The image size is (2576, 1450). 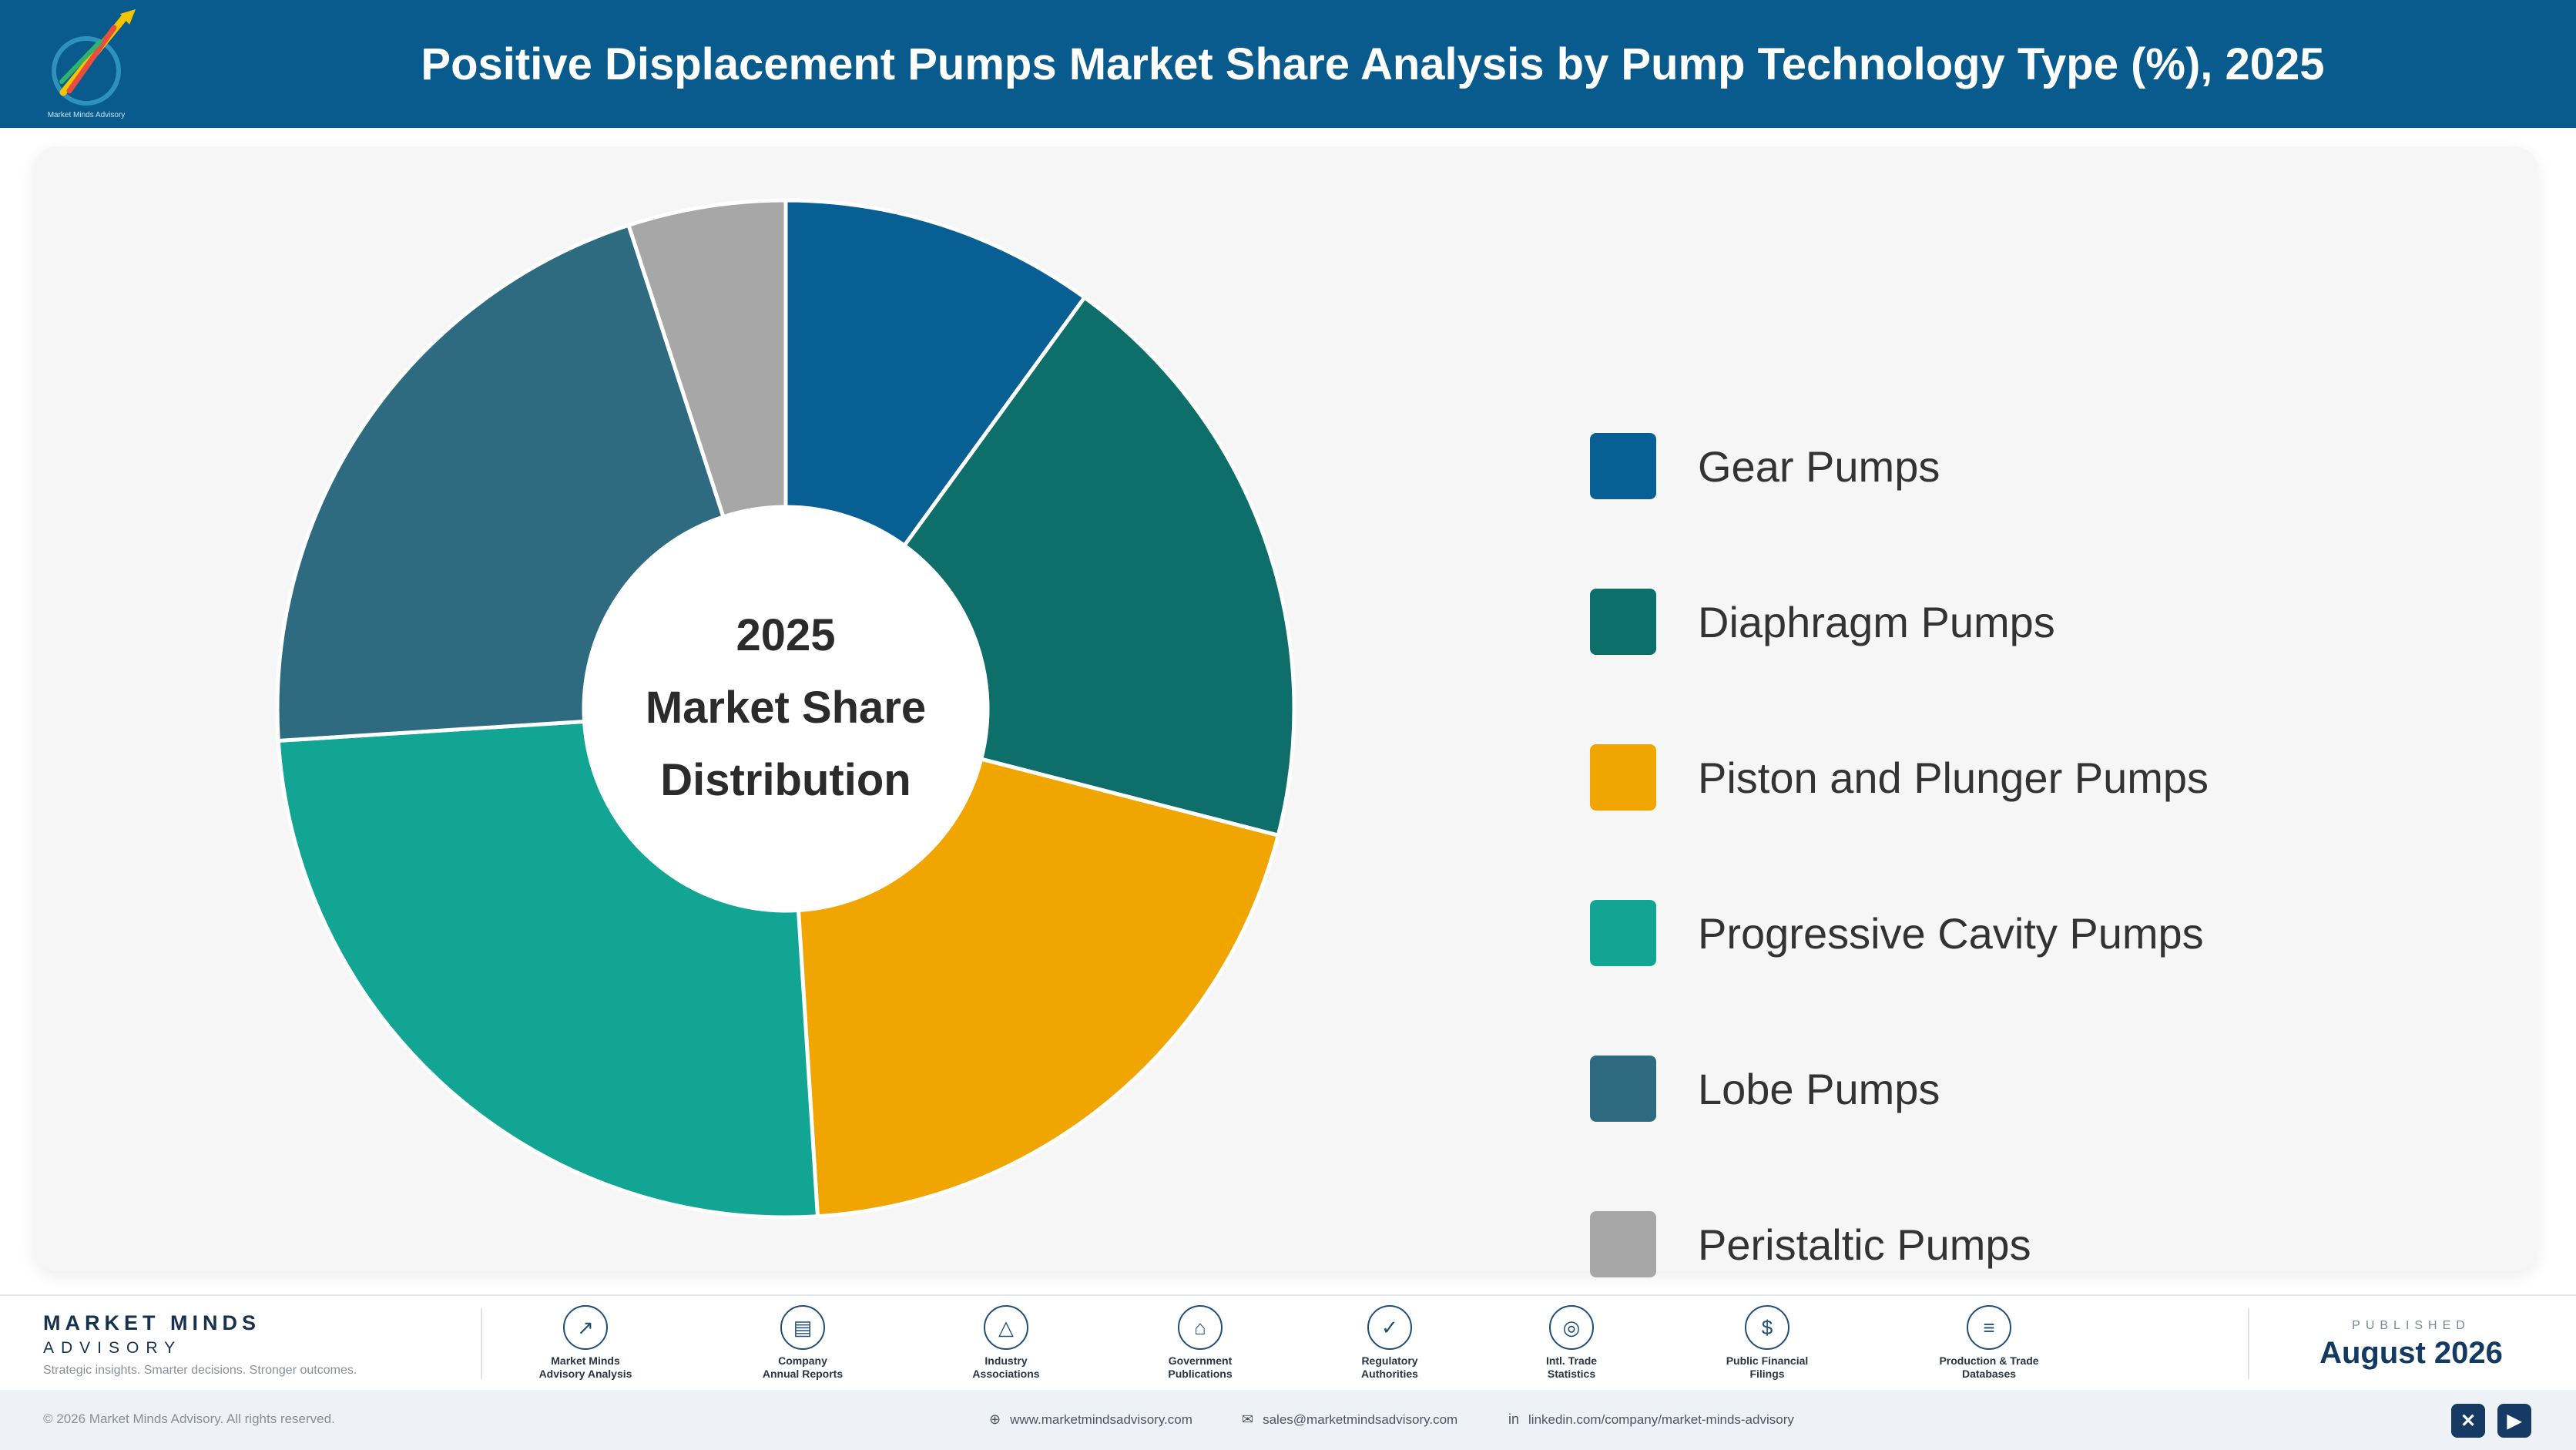 I want to click on source-network: △ Industry Associations, so click(x=1006, y=1343).